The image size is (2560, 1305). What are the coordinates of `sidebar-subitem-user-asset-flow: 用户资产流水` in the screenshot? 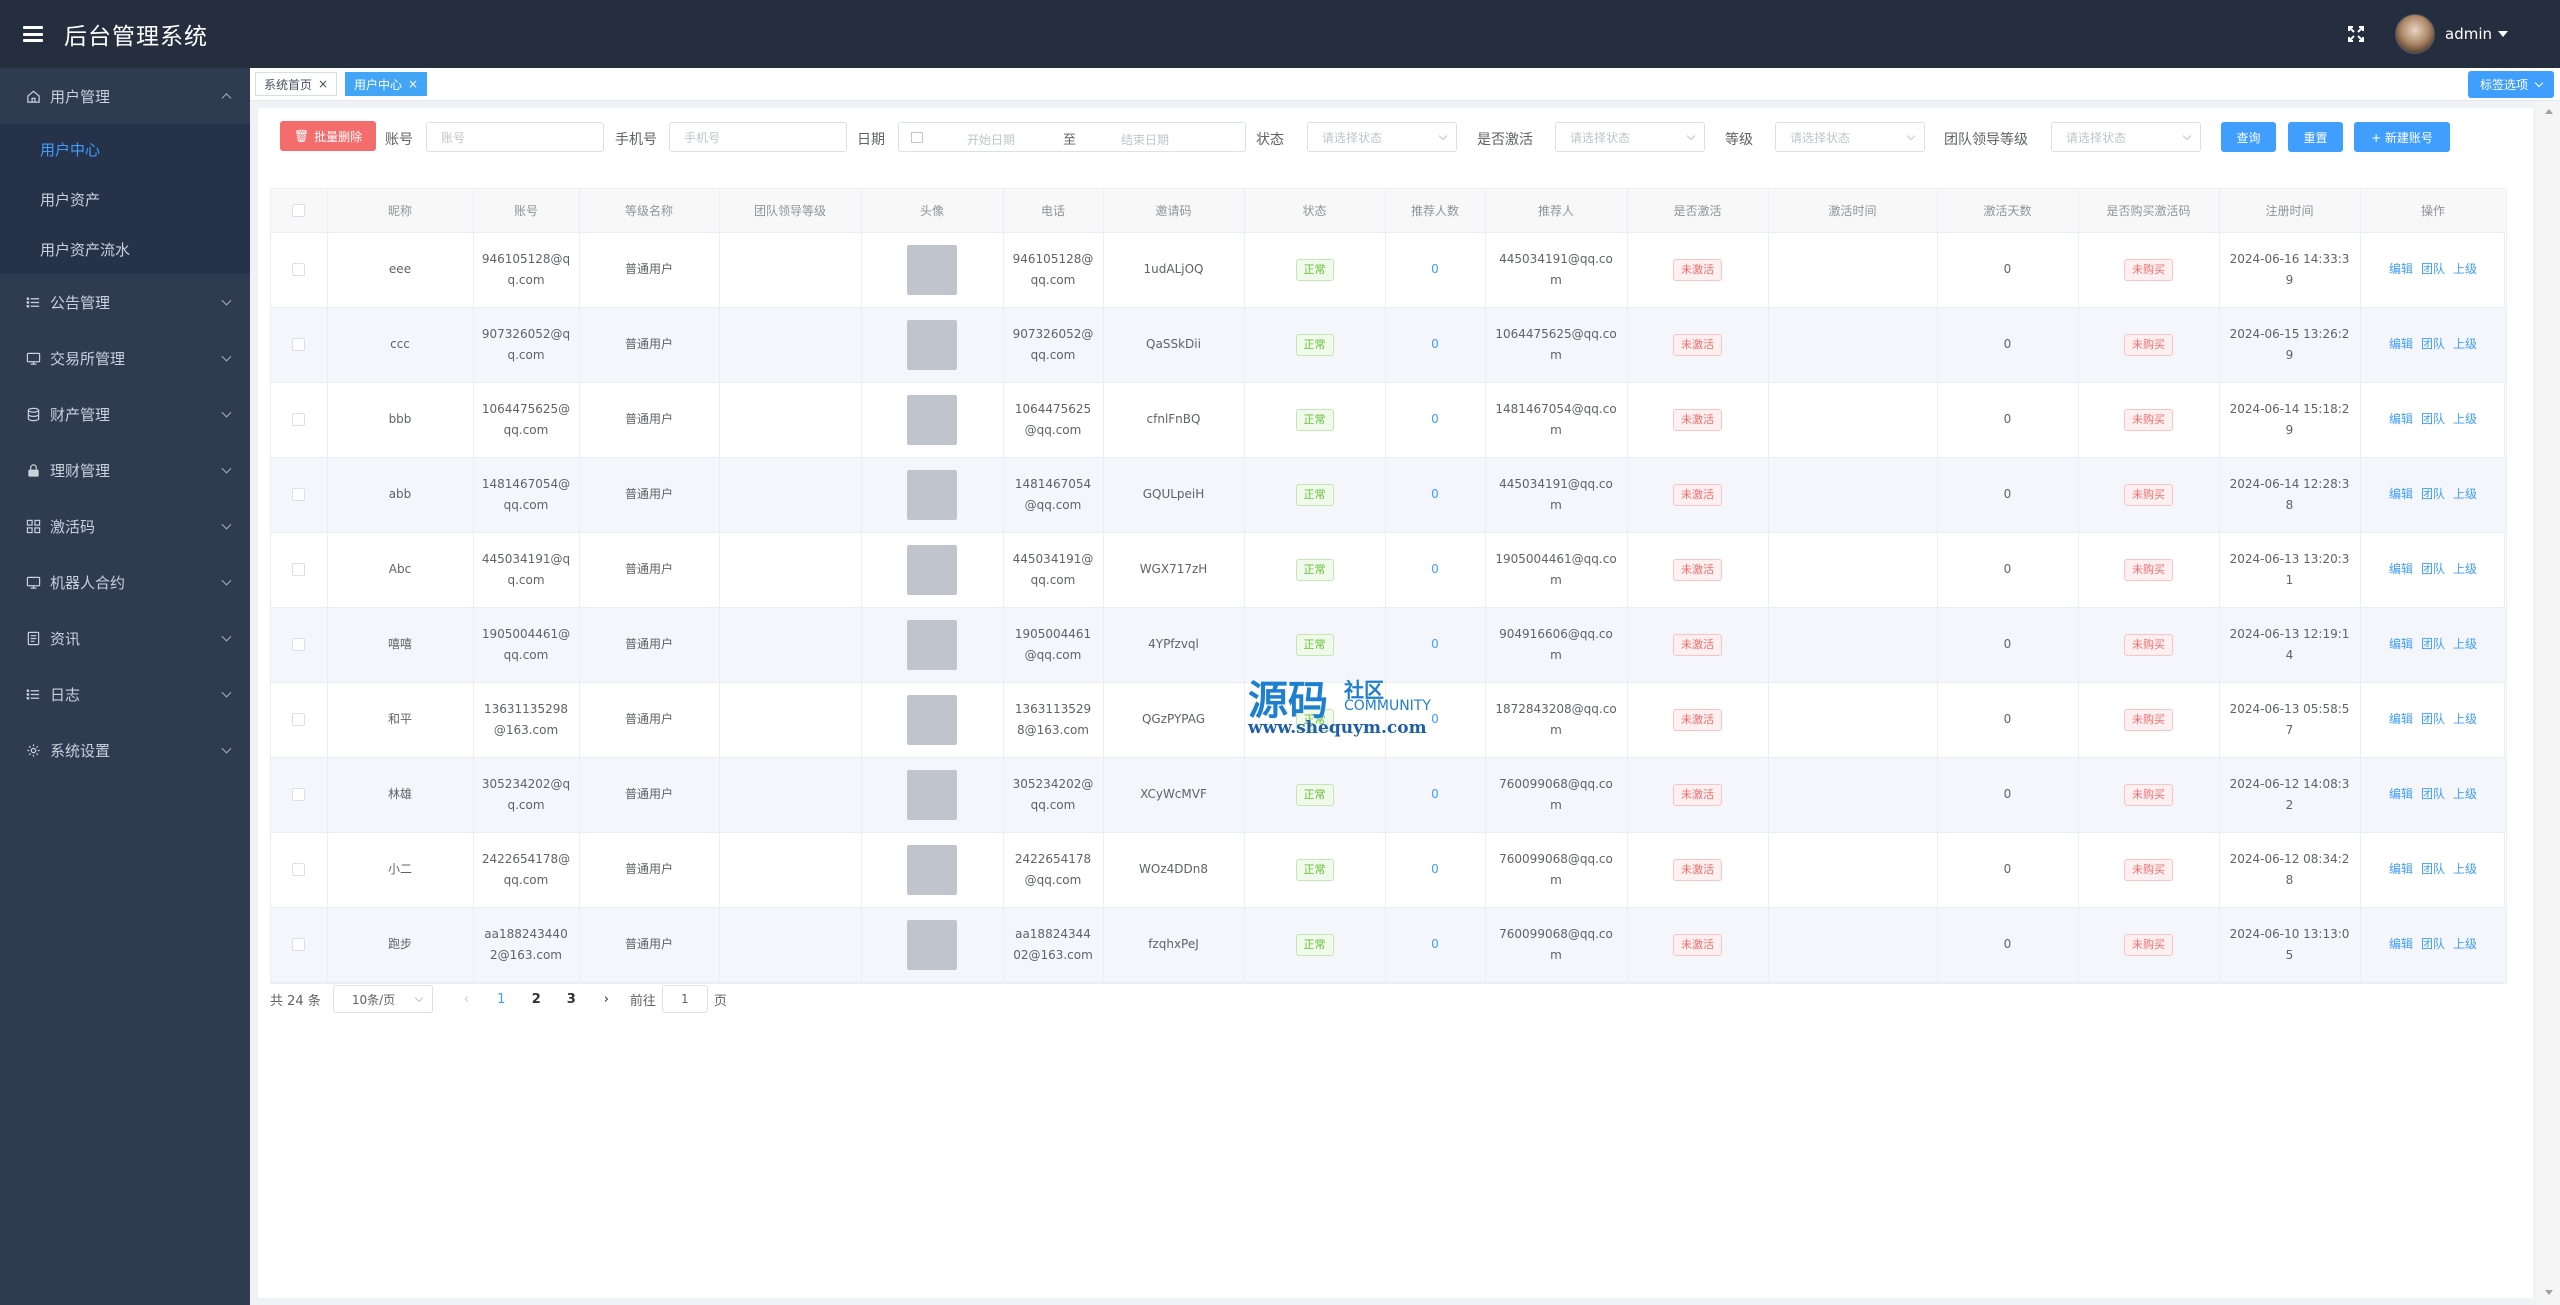 It's located at (125, 249).